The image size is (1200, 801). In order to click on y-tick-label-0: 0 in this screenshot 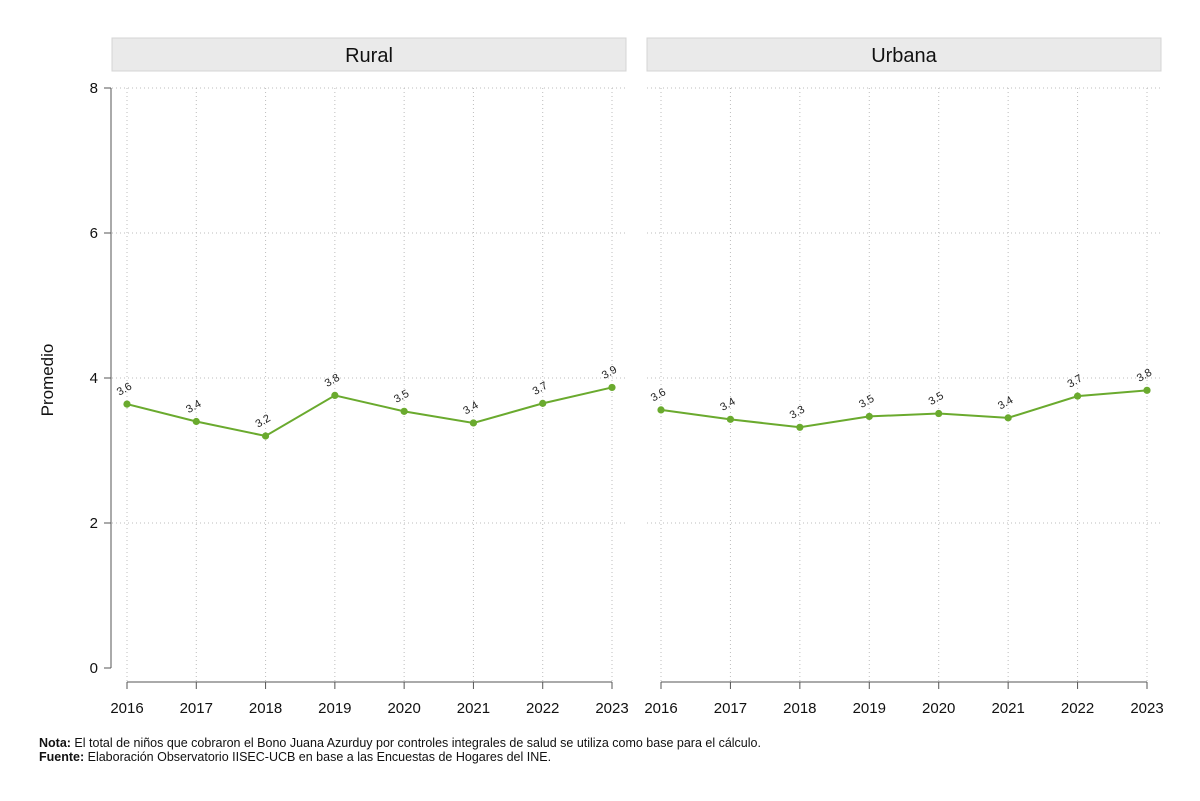, I will do `click(94, 668)`.